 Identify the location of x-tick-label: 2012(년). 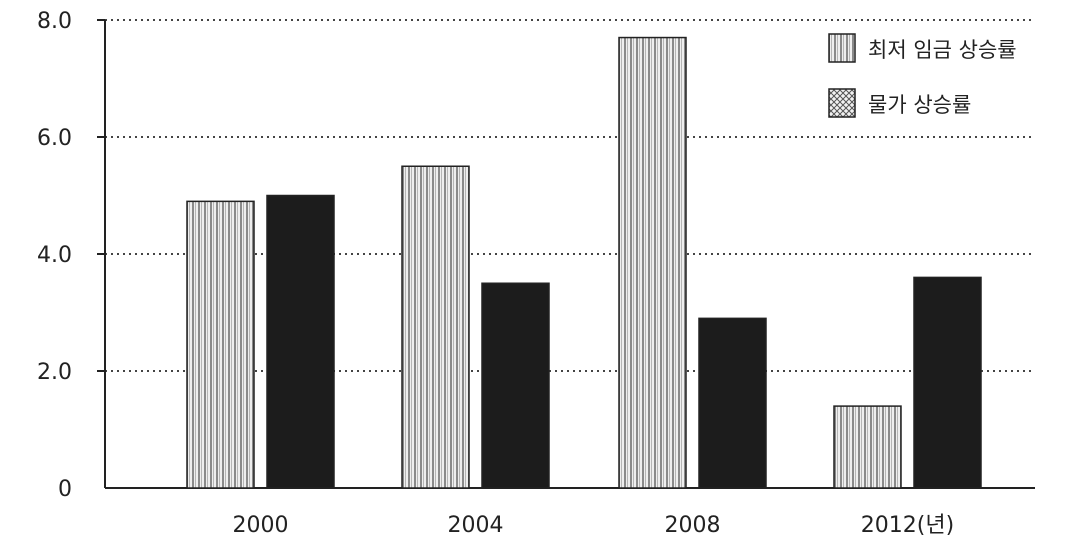
(907, 525).